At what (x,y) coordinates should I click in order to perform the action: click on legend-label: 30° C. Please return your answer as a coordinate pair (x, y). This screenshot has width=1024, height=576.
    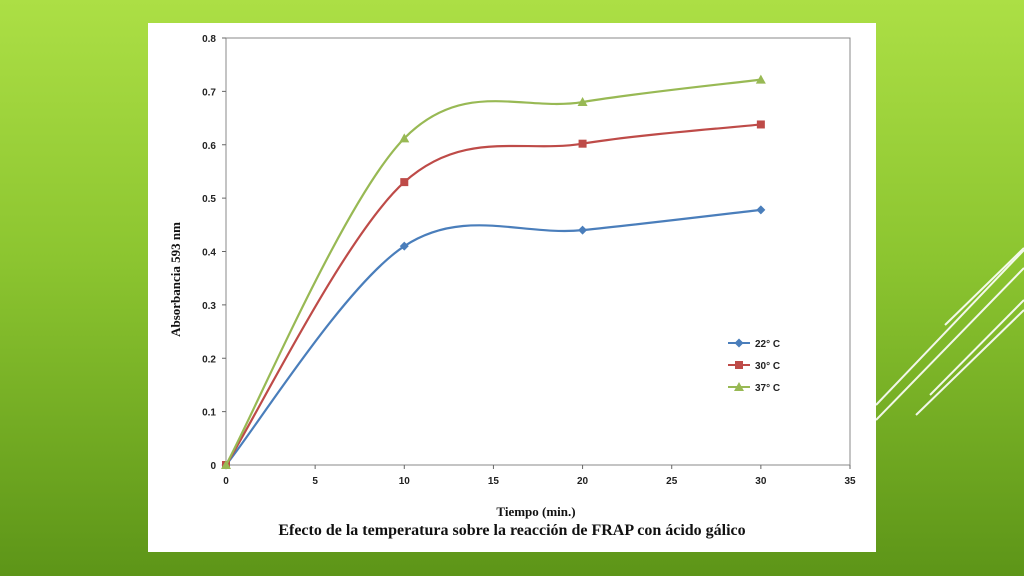
    Looking at the image, I should click on (767, 366).